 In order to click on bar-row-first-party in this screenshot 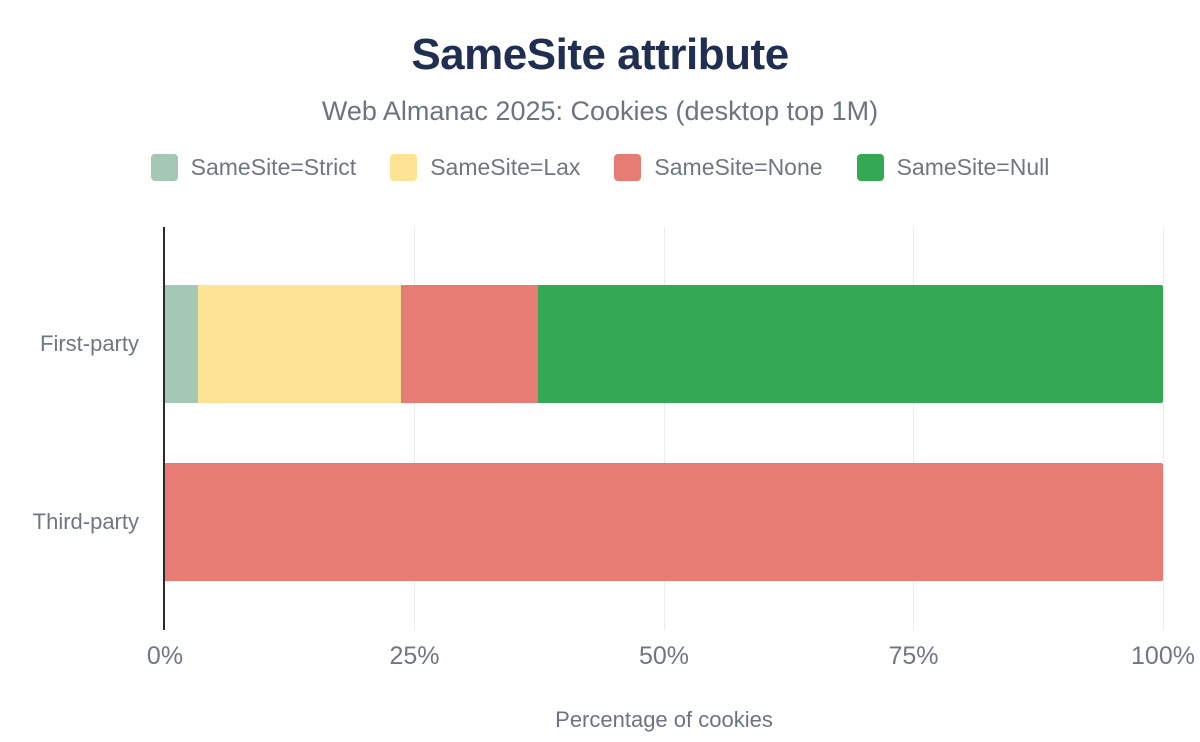, I will do `click(664, 344)`.